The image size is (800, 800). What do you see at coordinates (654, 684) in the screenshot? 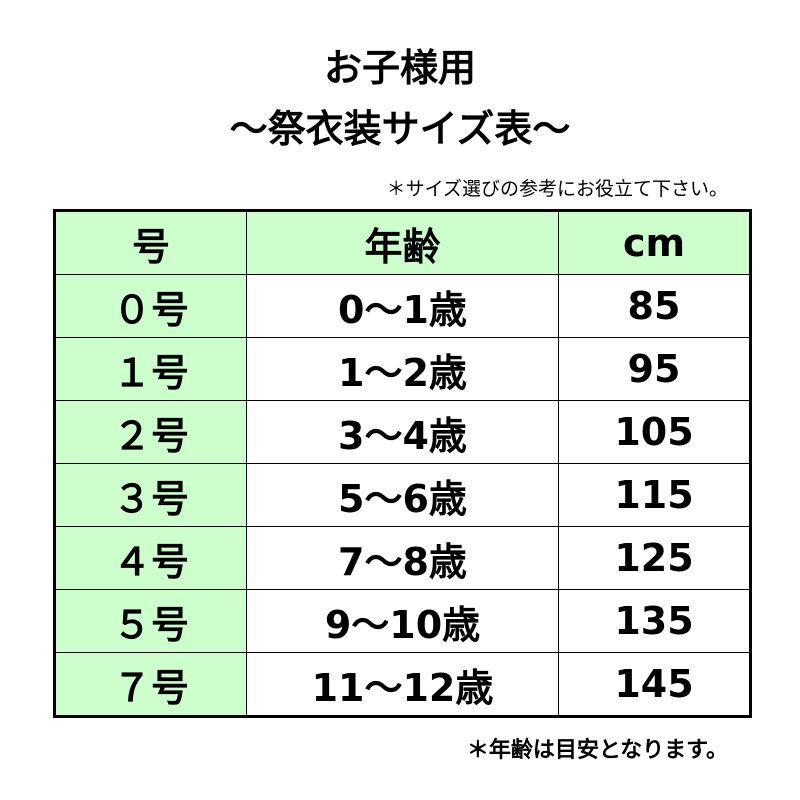
I see `cell-cm: 145` at bounding box center [654, 684].